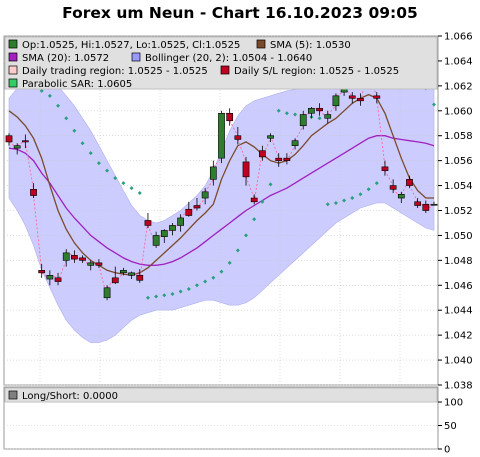 The height and width of the screenshot is (457, 480). What do you see at coordinates (240, 13) in the screenshot?
I see `chart-title: Forex um Neun - Chart 16.10.2023 09:05` at bounding box center [240, 13].